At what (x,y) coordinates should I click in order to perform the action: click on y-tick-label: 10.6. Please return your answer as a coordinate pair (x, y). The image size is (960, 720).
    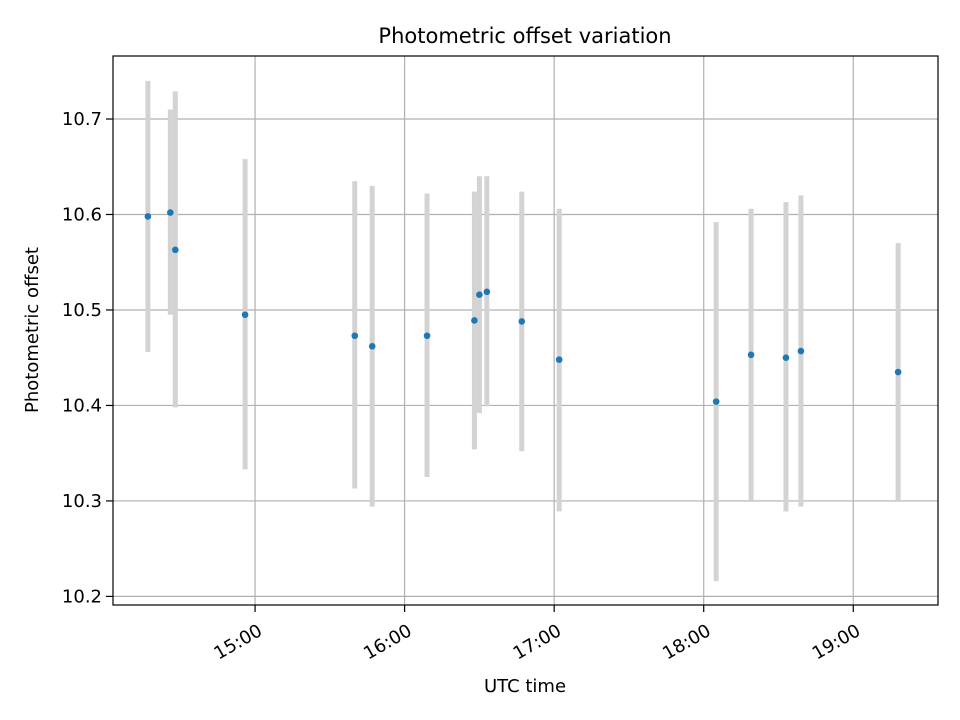
    Looking at the image, I should click on (82, 214).